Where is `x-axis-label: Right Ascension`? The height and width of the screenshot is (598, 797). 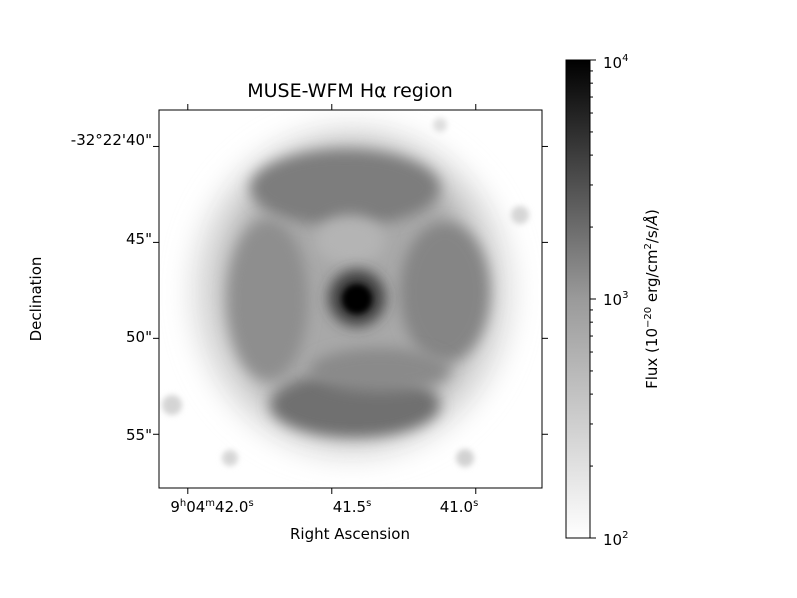 x-axis-label: Right Ascension is located at coordinates (350, 534).